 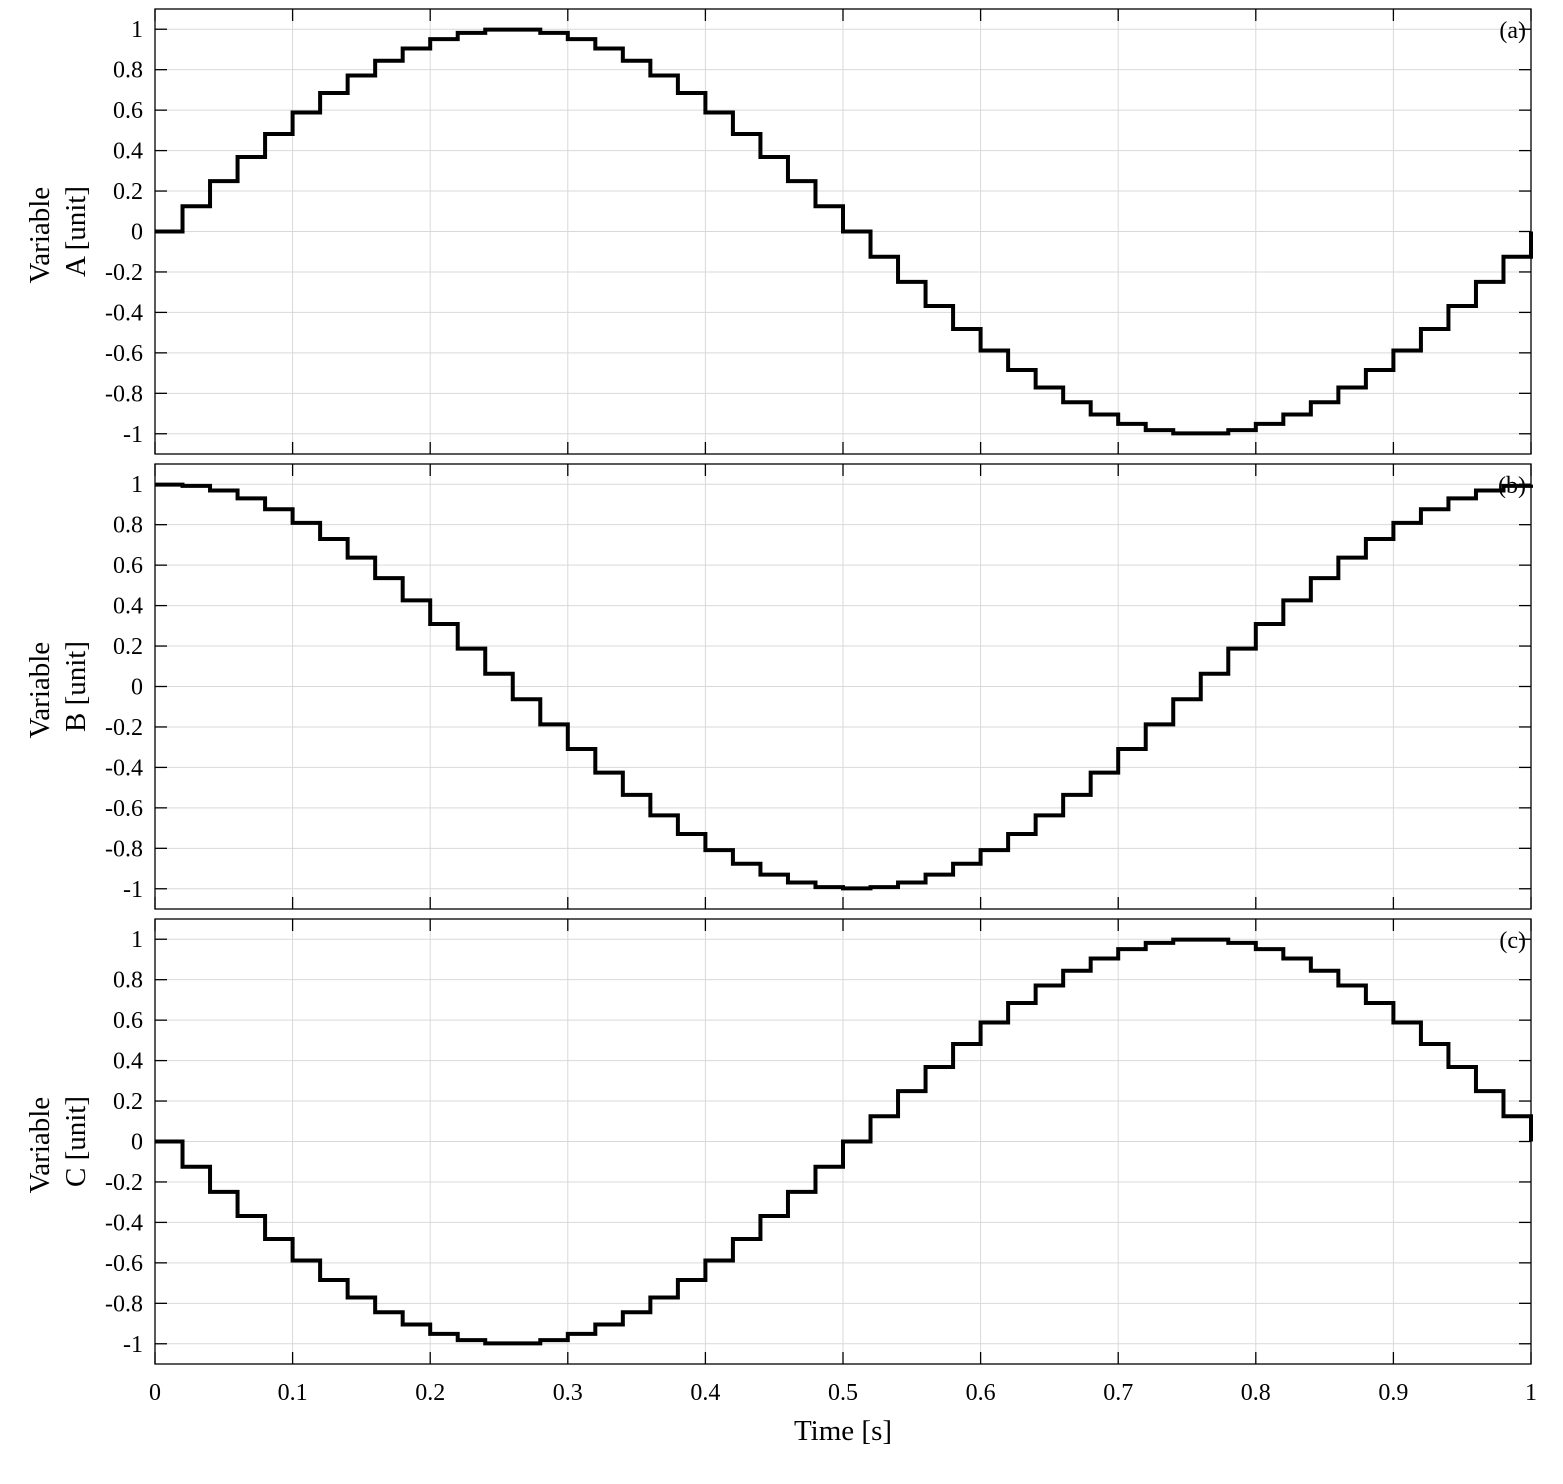 I want to click on y-tick-label-a-5: 0, so click(x=137, y=233).